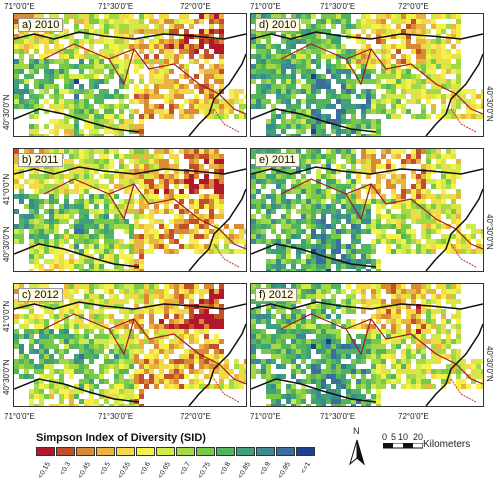  Describe the element at coordinates (266, 469) in the screenshot. I see `legend-label-11: <0.9` at that location.